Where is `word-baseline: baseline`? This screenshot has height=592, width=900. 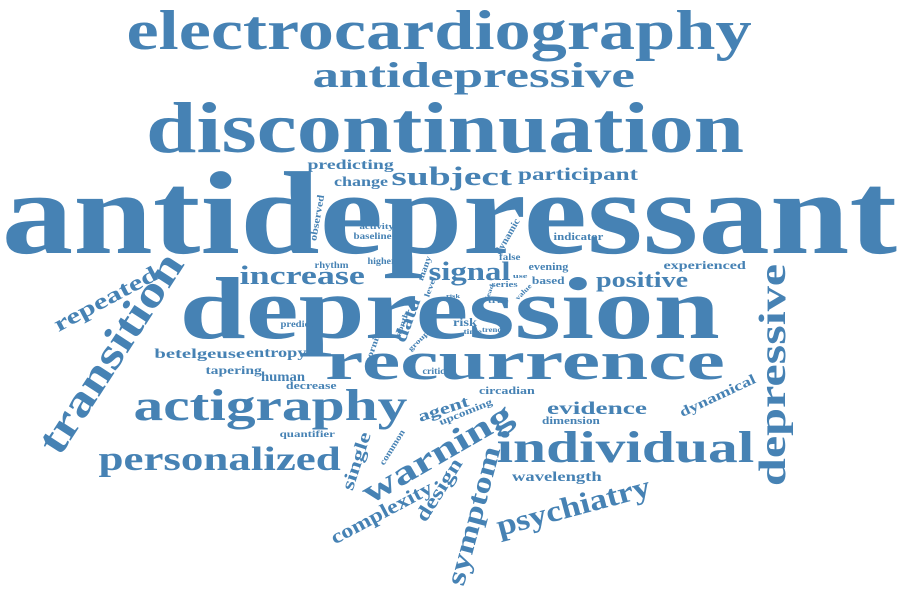 word-baseline: baseline is located at coordinates (372, 236).